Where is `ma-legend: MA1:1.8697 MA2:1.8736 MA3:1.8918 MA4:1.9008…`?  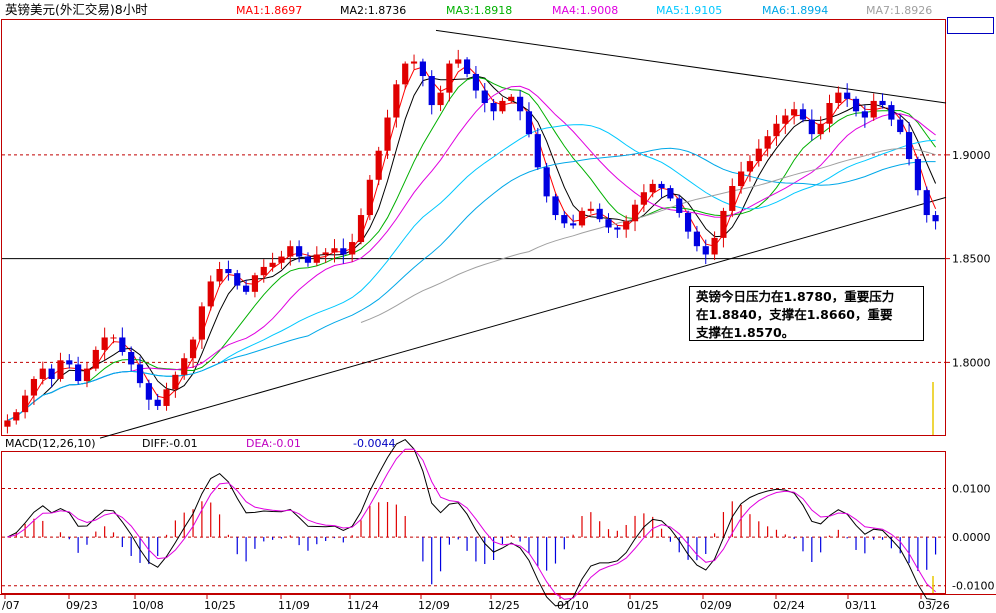 ma-legend: MA1:1.8697 MA2:1.8736 MA3:1.8918 MA4:1.9008… is located at coordinates (584, 10).